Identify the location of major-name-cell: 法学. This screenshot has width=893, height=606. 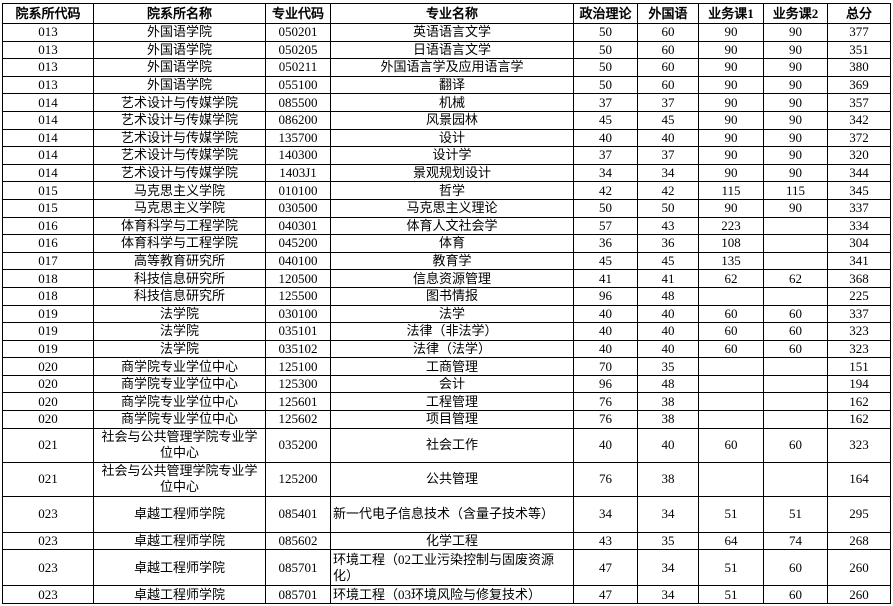
(452, 314).